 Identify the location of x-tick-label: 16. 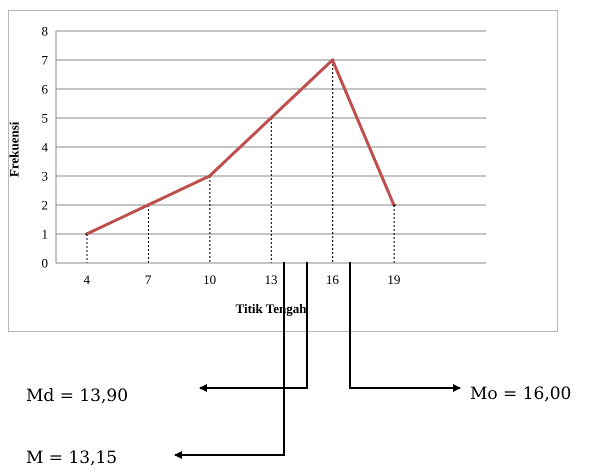
(333, 280).